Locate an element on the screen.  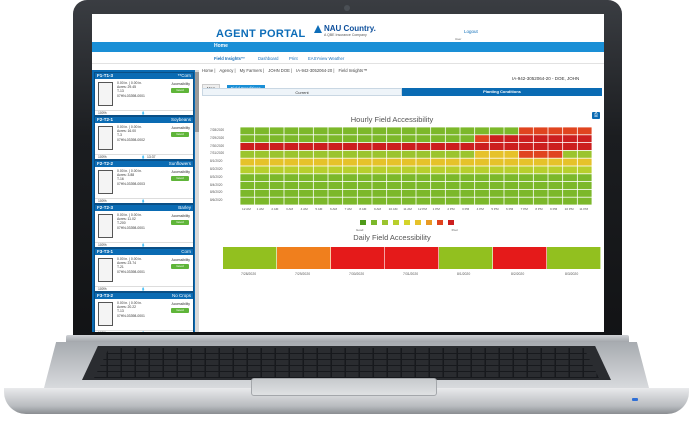
field-card-footer: 100% 💧 13:37 is located at coordinates (144, 156).